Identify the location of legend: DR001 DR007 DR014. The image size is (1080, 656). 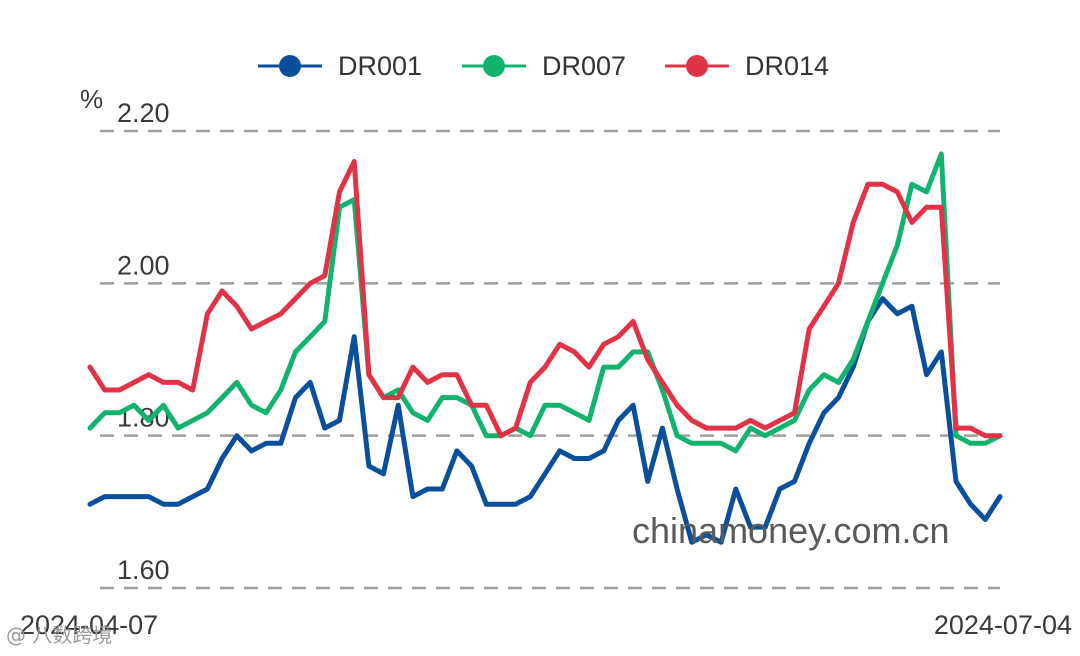
(543, 66).